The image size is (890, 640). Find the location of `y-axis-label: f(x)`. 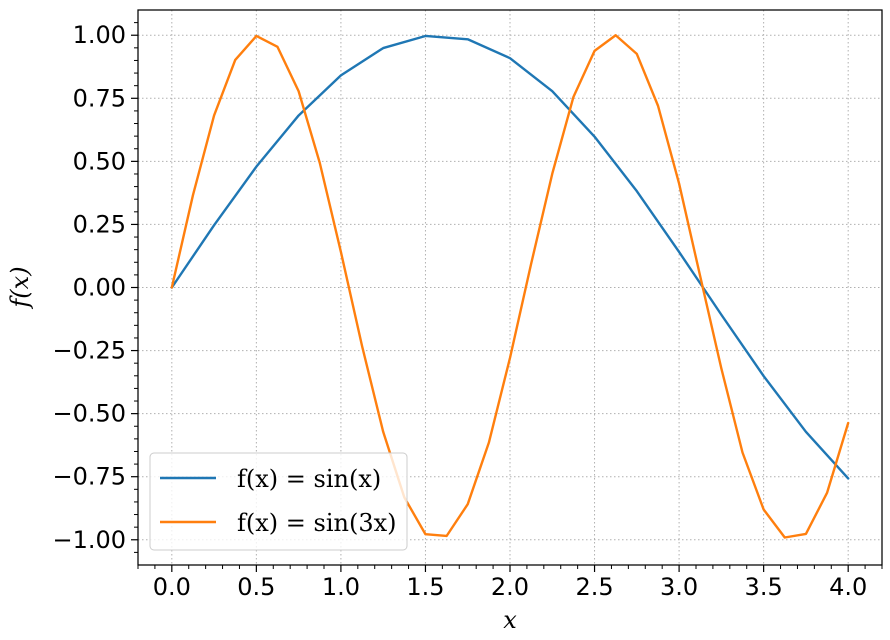

y-axis-label: f(x) is located at coordinates (20, 287).